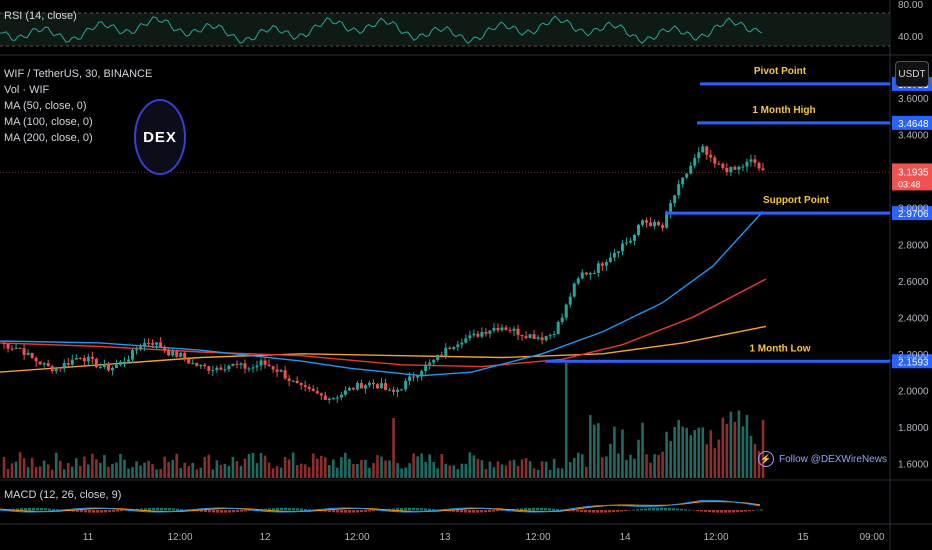 The height and width of the screenshot is (550, 932). Describe the element at coordinates (445, 29) in the screenshot. I see `rsi-band` at that location.